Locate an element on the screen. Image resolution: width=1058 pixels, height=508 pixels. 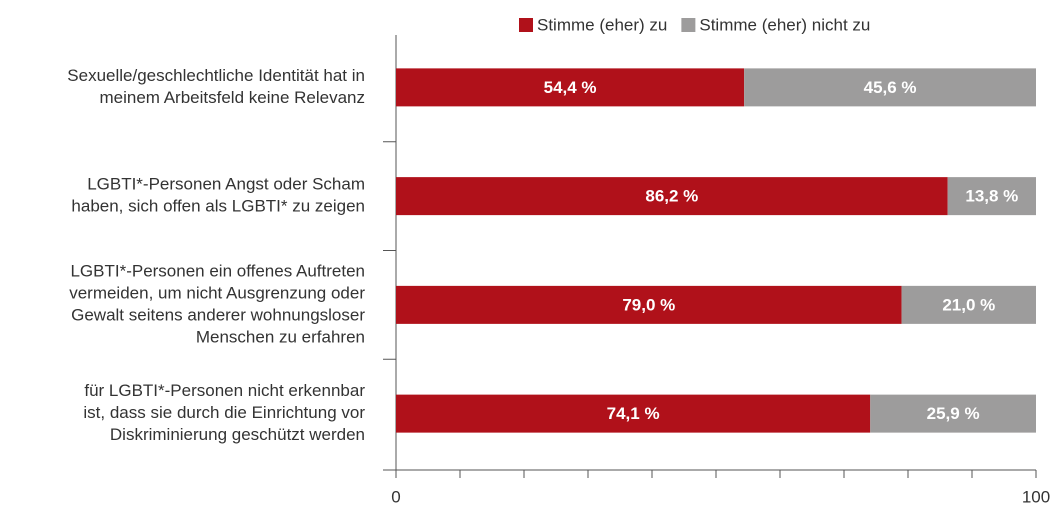
value-label: 54,4 % is located at coordinates (570, 87).